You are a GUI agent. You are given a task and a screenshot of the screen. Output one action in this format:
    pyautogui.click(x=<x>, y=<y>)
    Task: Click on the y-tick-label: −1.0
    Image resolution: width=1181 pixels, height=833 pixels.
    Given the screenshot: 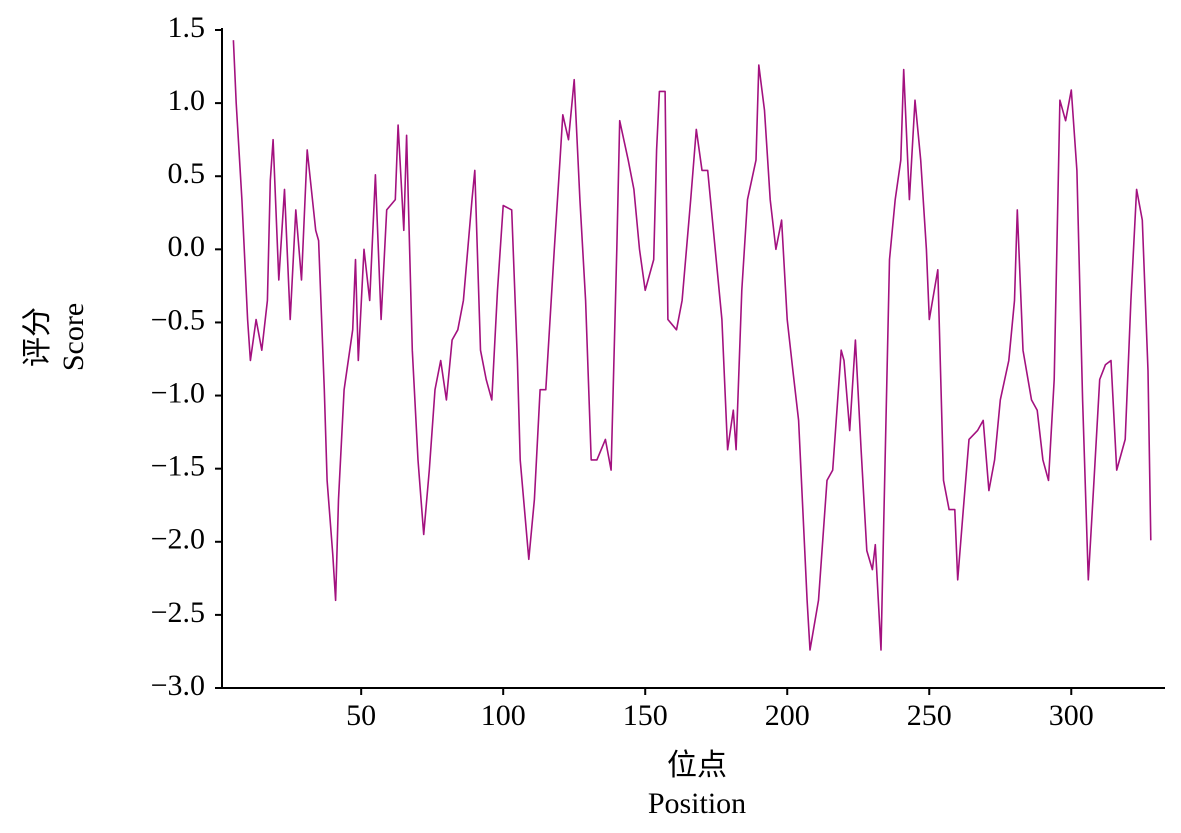 What is the action you would take?
    pyautogui.click(x=178, y=392)
    